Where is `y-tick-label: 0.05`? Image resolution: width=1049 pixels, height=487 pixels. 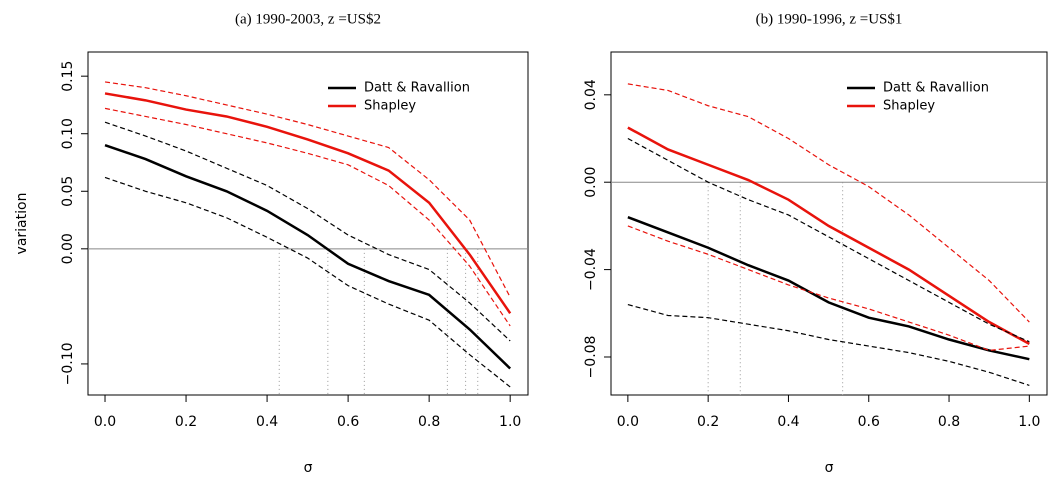 y-tick-label: 0.05 is located at coordinates (68, 191).